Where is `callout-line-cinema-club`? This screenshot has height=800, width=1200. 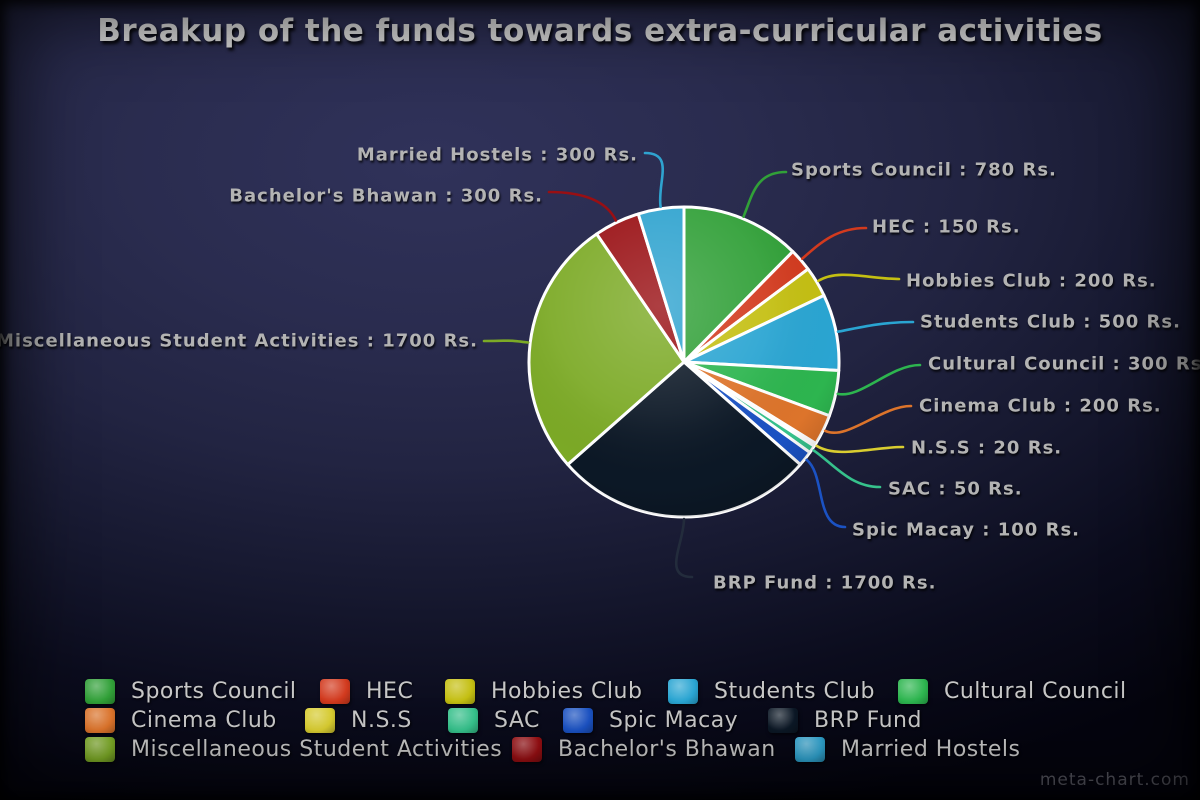 callout-line-cinema-club is located at coordinates (868, 419).